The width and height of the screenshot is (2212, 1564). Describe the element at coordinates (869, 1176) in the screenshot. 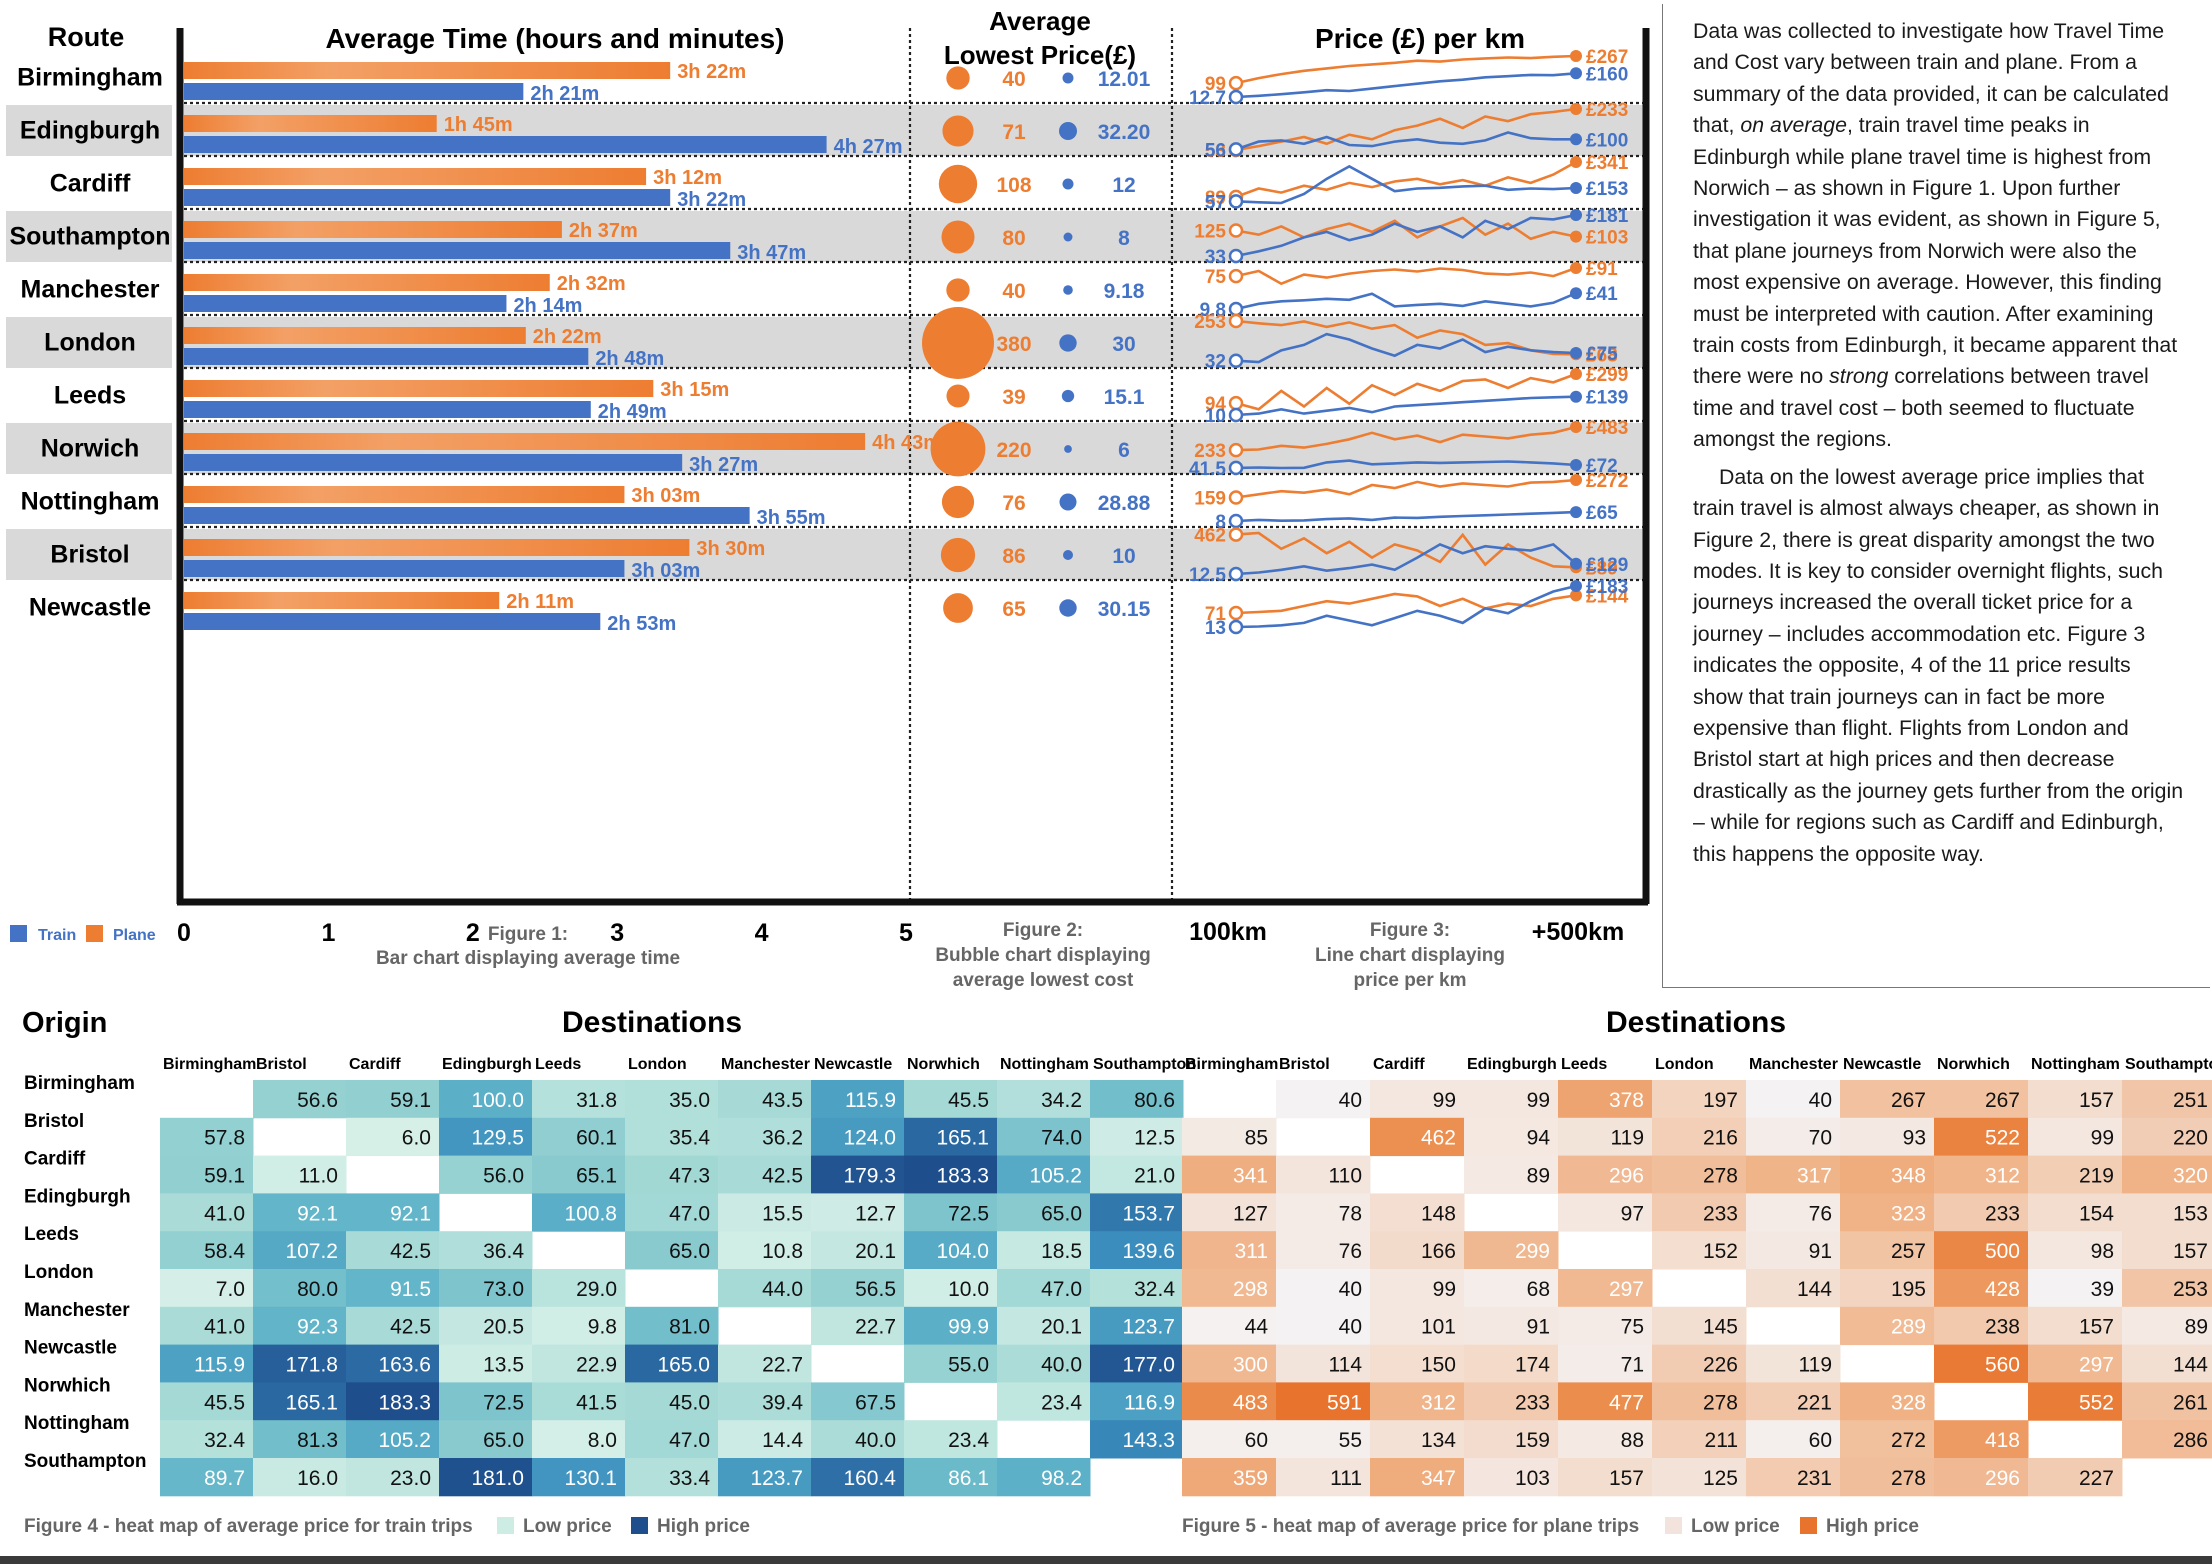

I see `heatmap-cell-value: 179.3` at that location.